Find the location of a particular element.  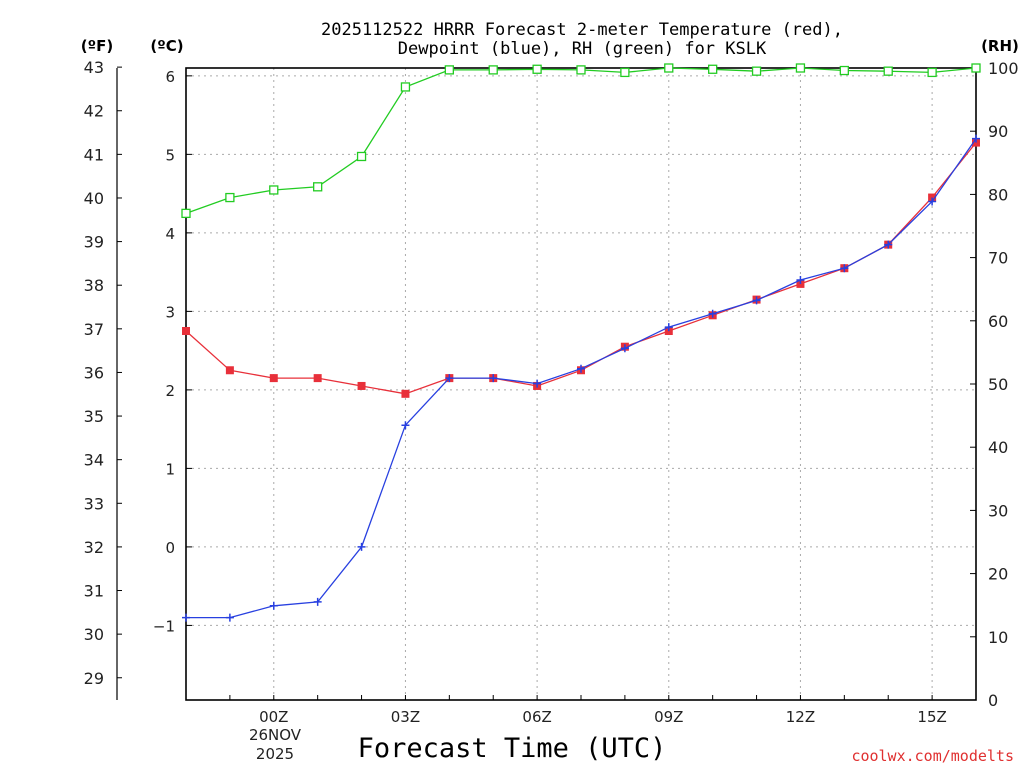

x-tick-label: 12Z is located at coordinates (800, 717).